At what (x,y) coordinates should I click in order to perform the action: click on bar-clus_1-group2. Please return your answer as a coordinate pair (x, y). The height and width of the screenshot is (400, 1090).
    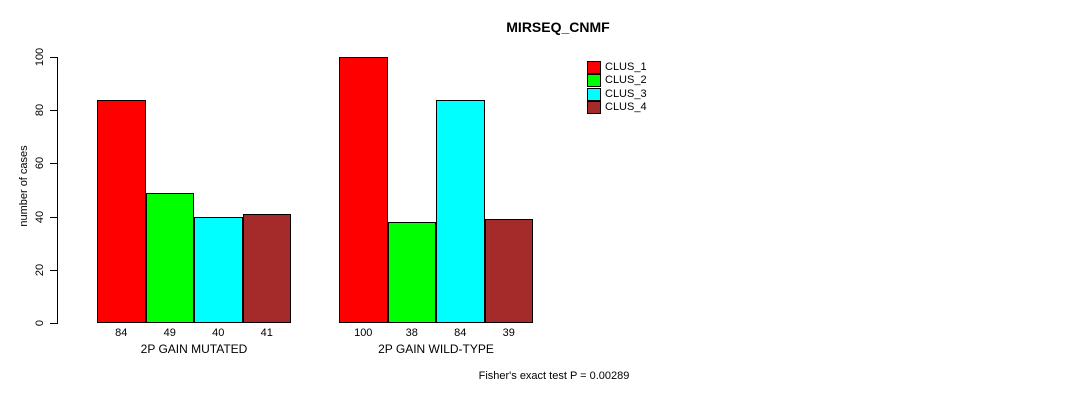
    Looking at the image, I should click on (363, 190).